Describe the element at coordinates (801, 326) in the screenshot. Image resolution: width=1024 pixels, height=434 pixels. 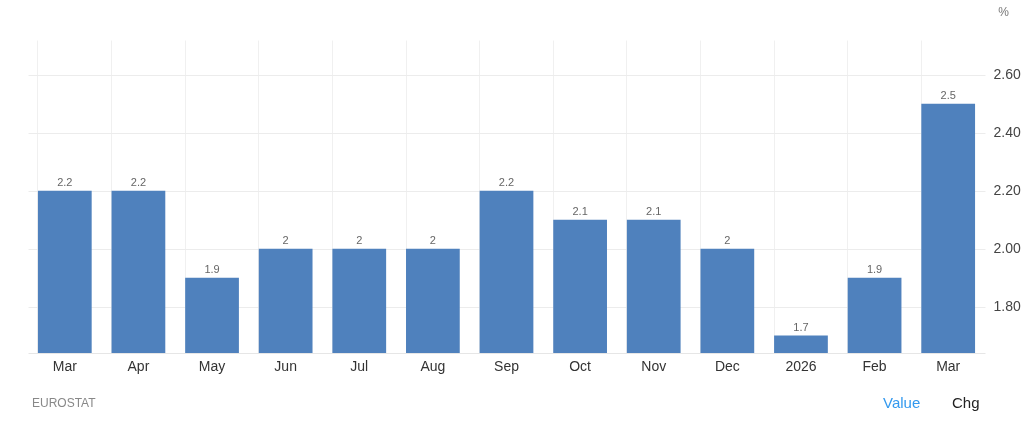
I see `data-label: 1.7` at that location.